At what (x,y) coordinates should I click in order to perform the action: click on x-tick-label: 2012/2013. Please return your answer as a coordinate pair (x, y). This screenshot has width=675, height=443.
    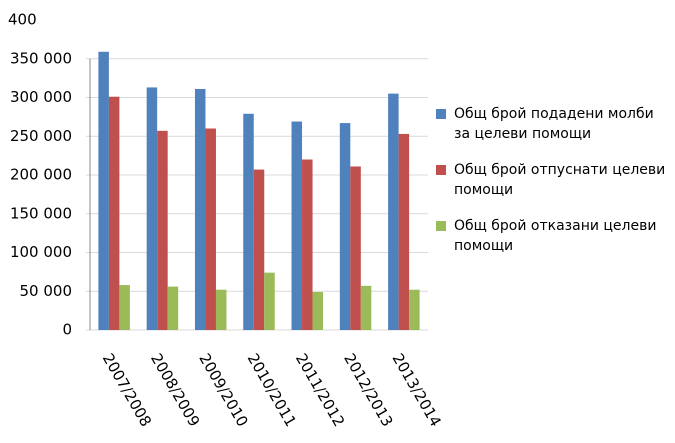
    Looking at the image, I should click on (368, 389).